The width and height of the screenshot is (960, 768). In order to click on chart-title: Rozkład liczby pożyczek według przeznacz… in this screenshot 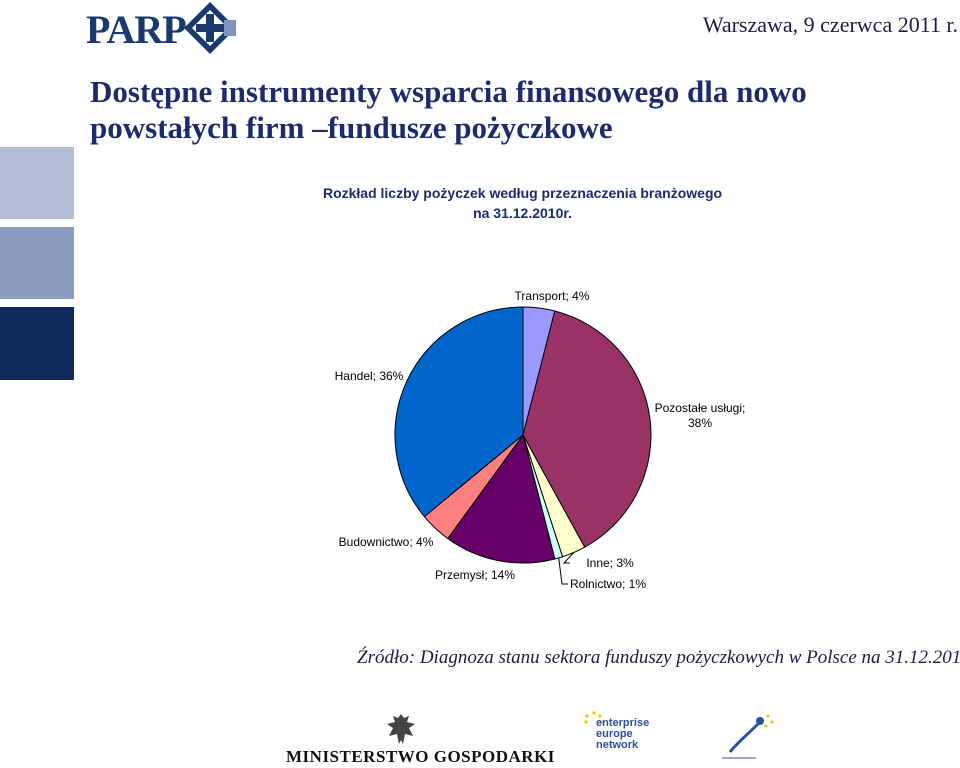, I will do `click(522, 203)`.